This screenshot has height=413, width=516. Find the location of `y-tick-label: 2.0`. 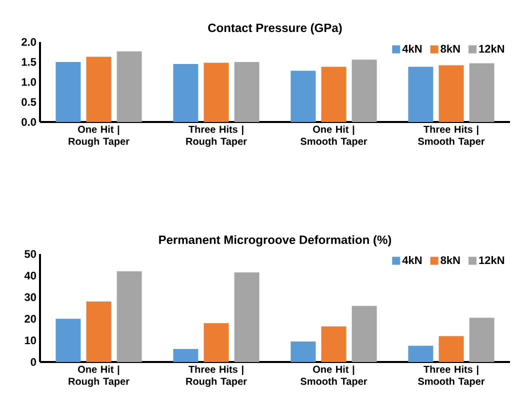

y-tick-label: 2.0 is located at coordinates (29, 42).